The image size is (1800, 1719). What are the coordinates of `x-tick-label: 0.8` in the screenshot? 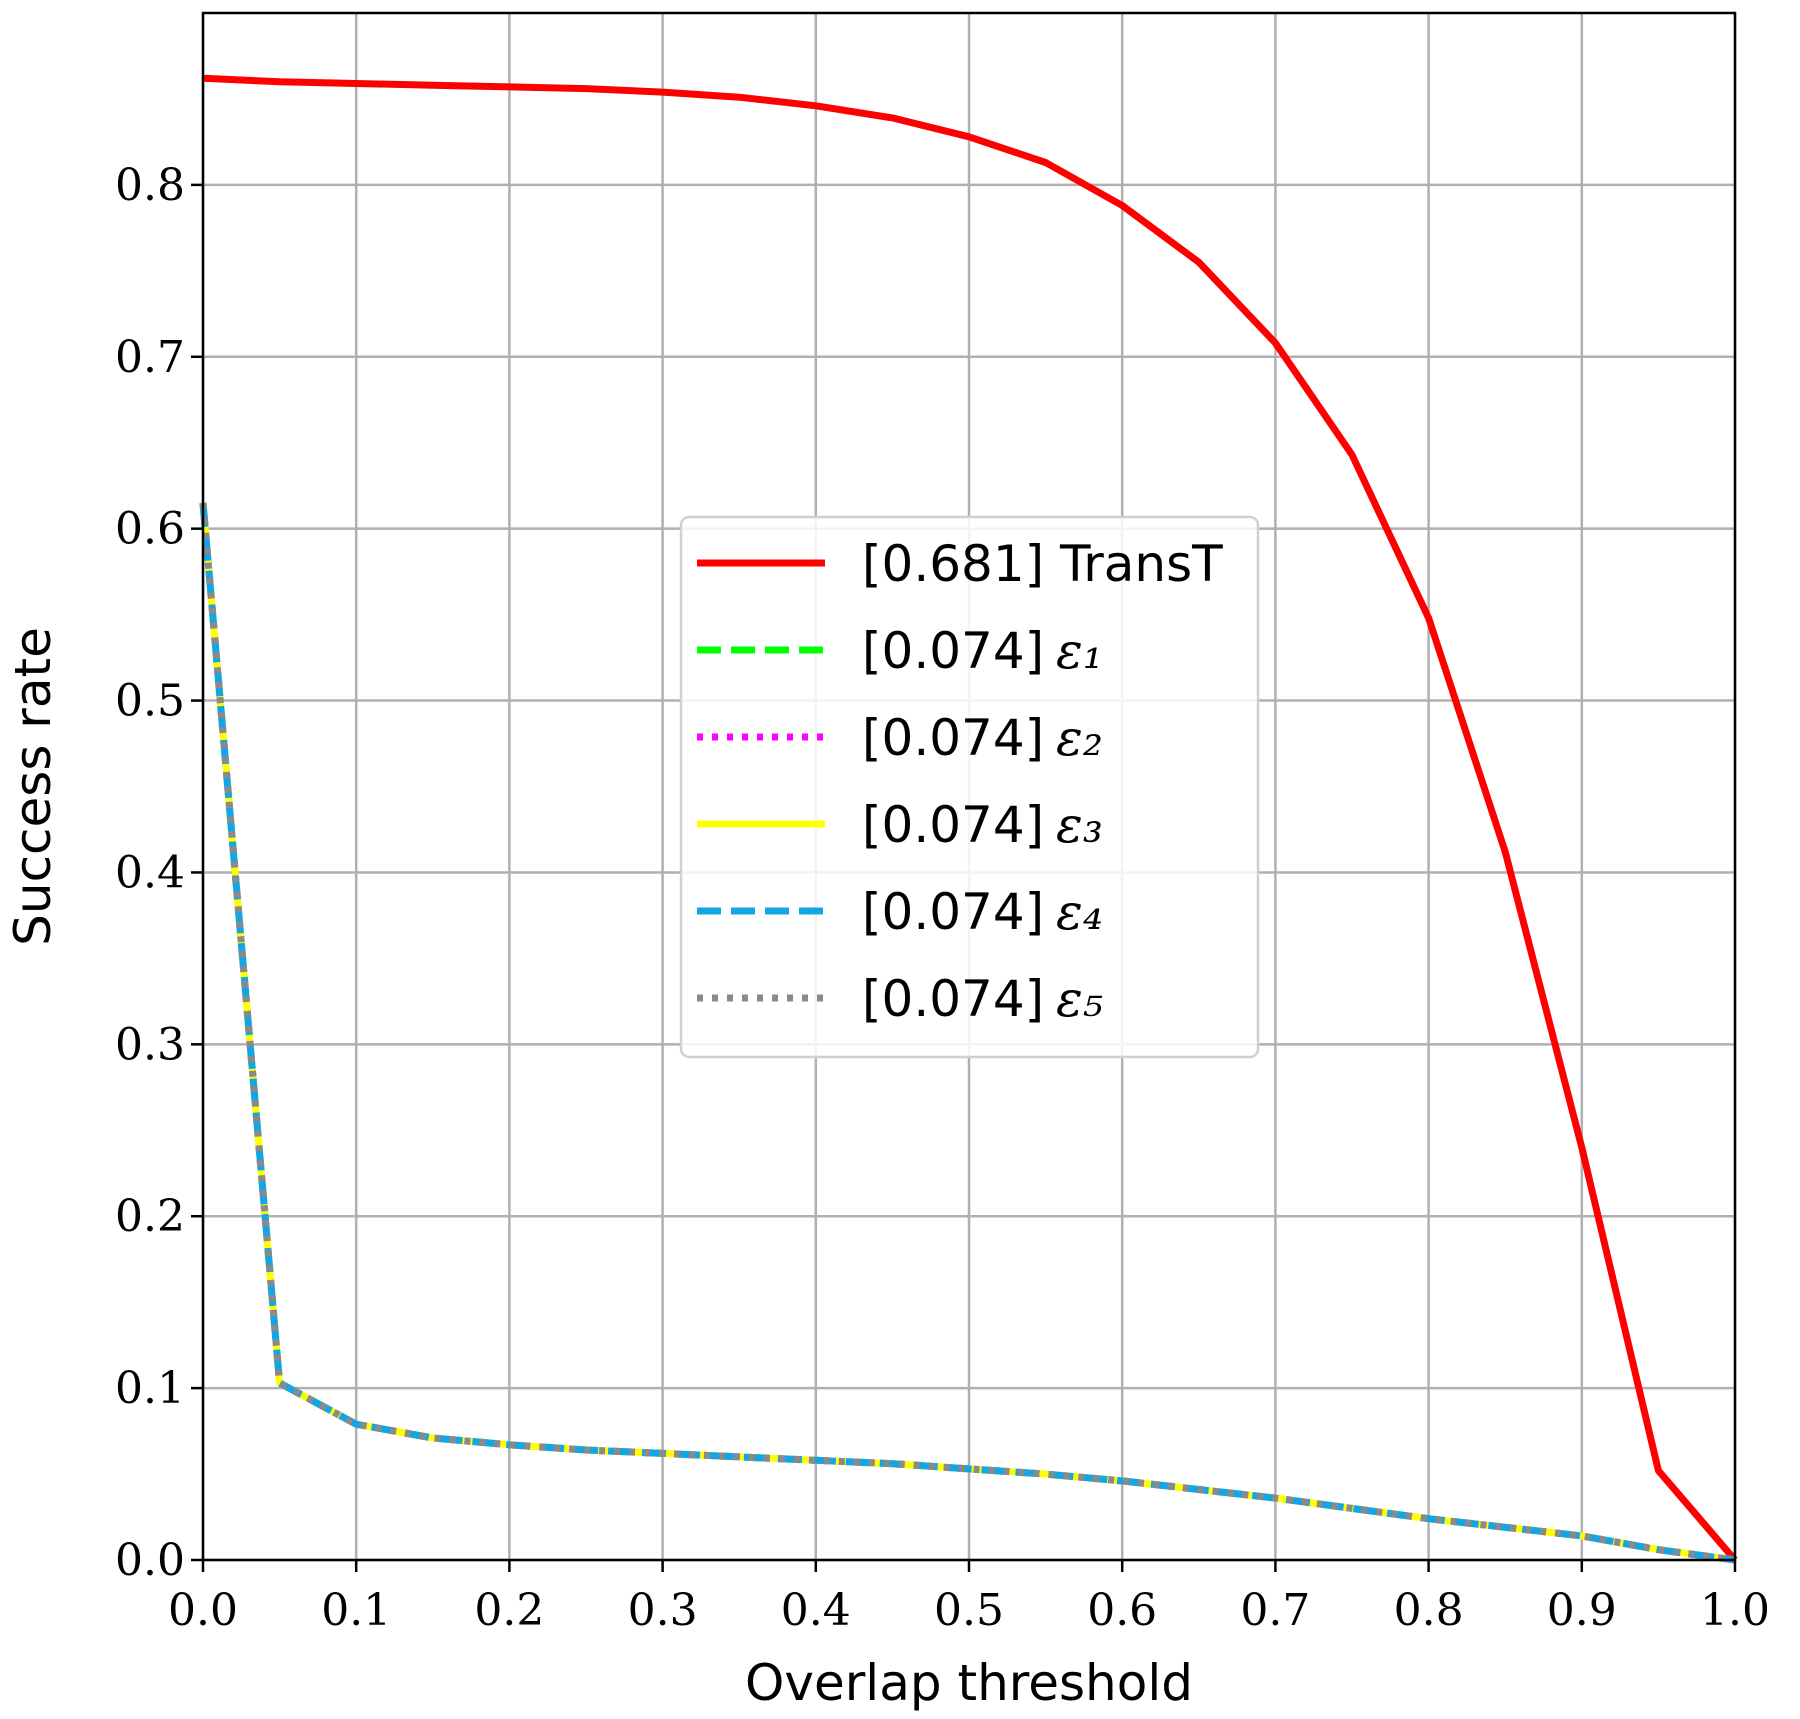 It's located at (1429, 1610).